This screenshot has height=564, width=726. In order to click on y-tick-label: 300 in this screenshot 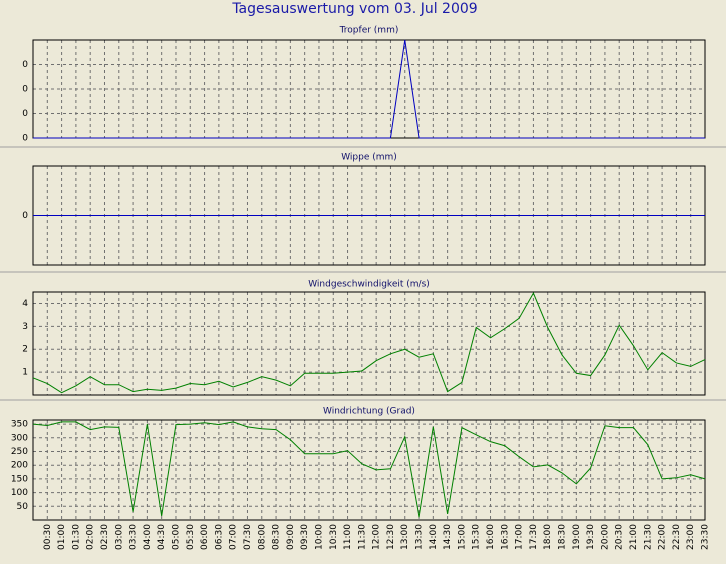, I will do `click(19, 438)`.